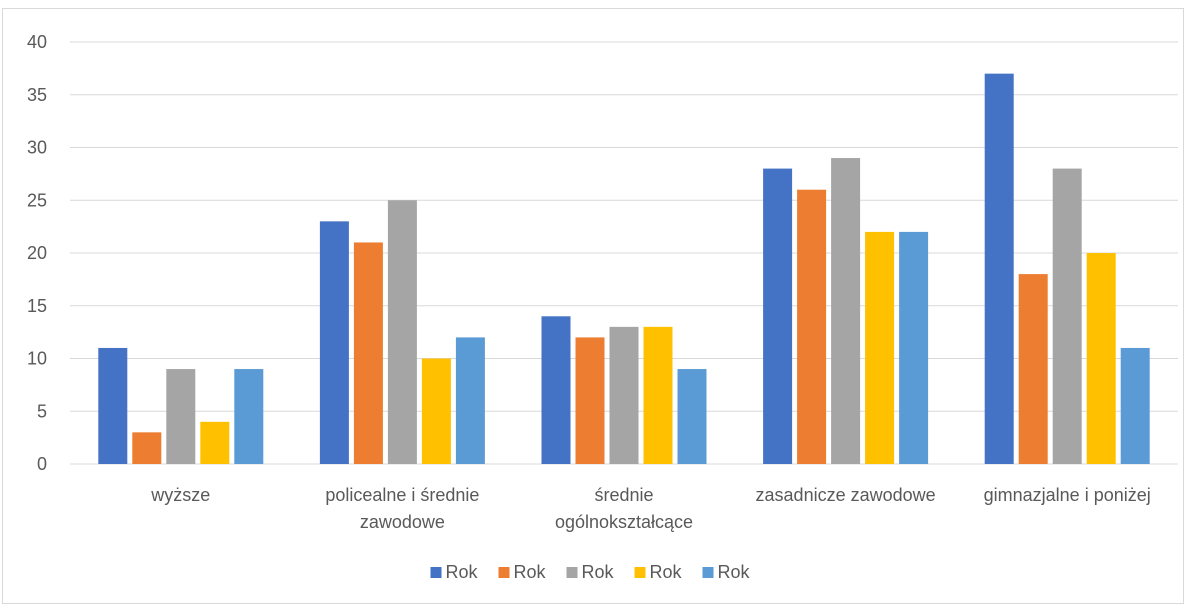 The width and height of the screenshot is (1189, 608). I want to click on y-tick-label: 10, so click(37, 359).